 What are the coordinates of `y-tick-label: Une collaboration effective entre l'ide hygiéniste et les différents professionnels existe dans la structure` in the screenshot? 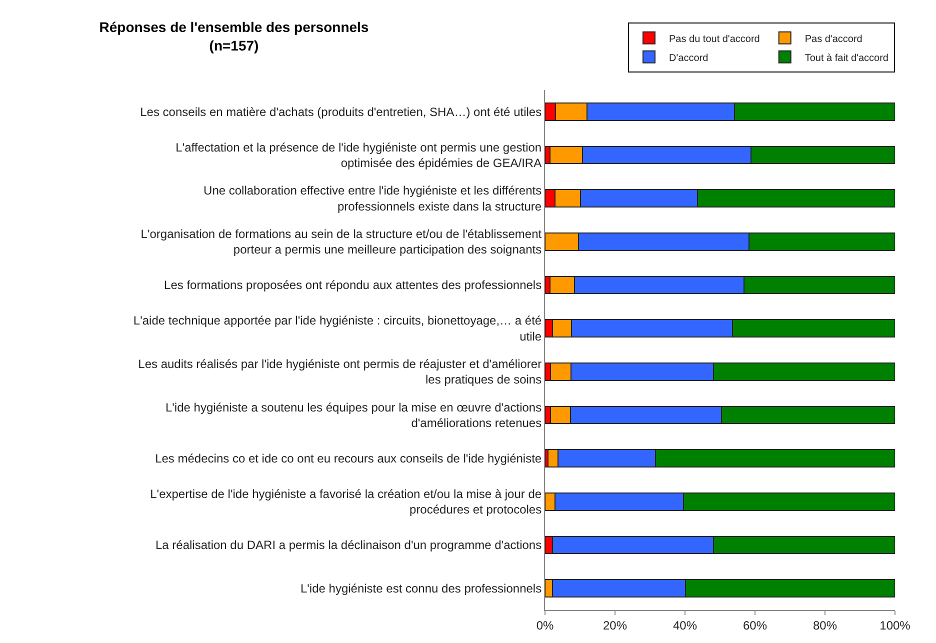 It's located at (373, 199).